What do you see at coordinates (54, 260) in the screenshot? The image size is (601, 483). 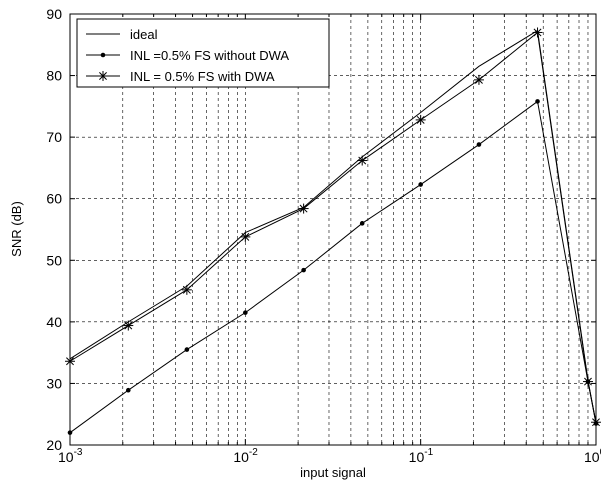 I see `y-tick-label: 50` at bounding box center [54, 260].